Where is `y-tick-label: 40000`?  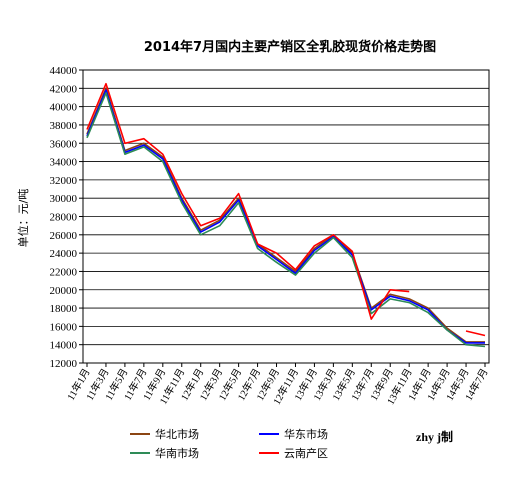
y-tick-label: 40000 is located at coordinates (64, 108).